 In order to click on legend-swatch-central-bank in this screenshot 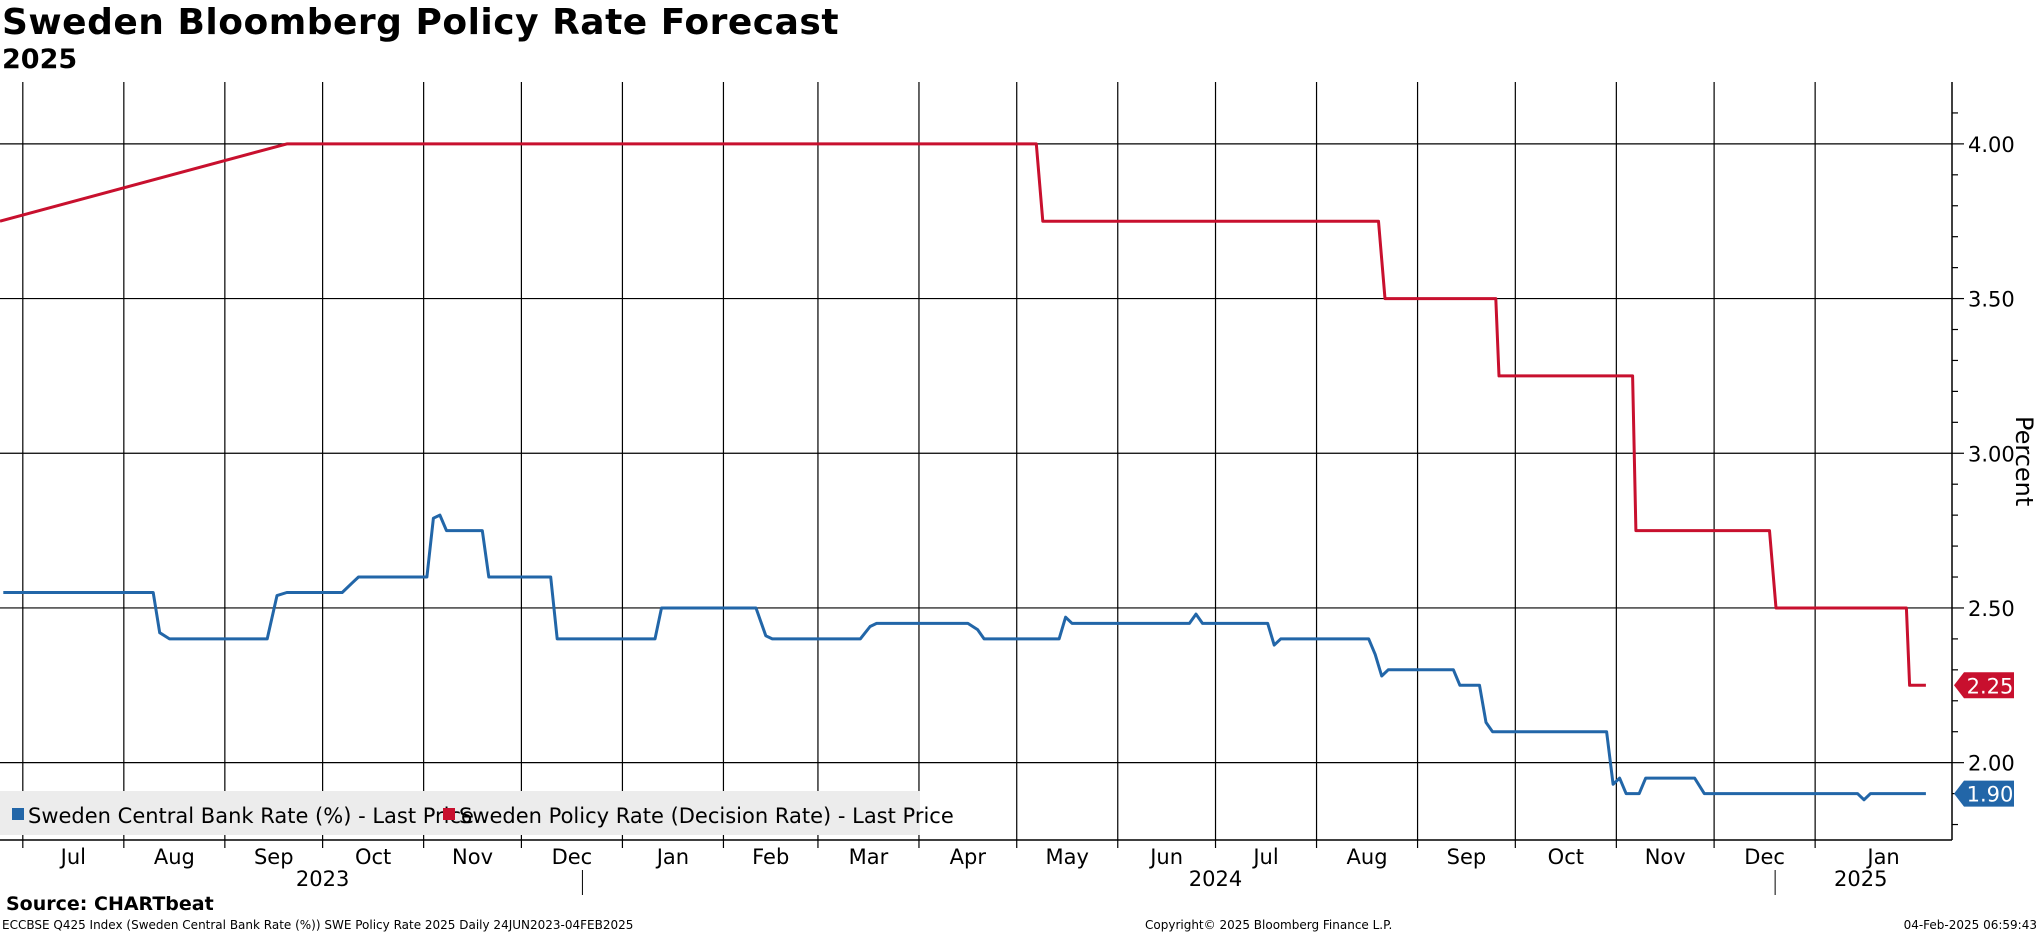, I will do `click(18, 814)`.